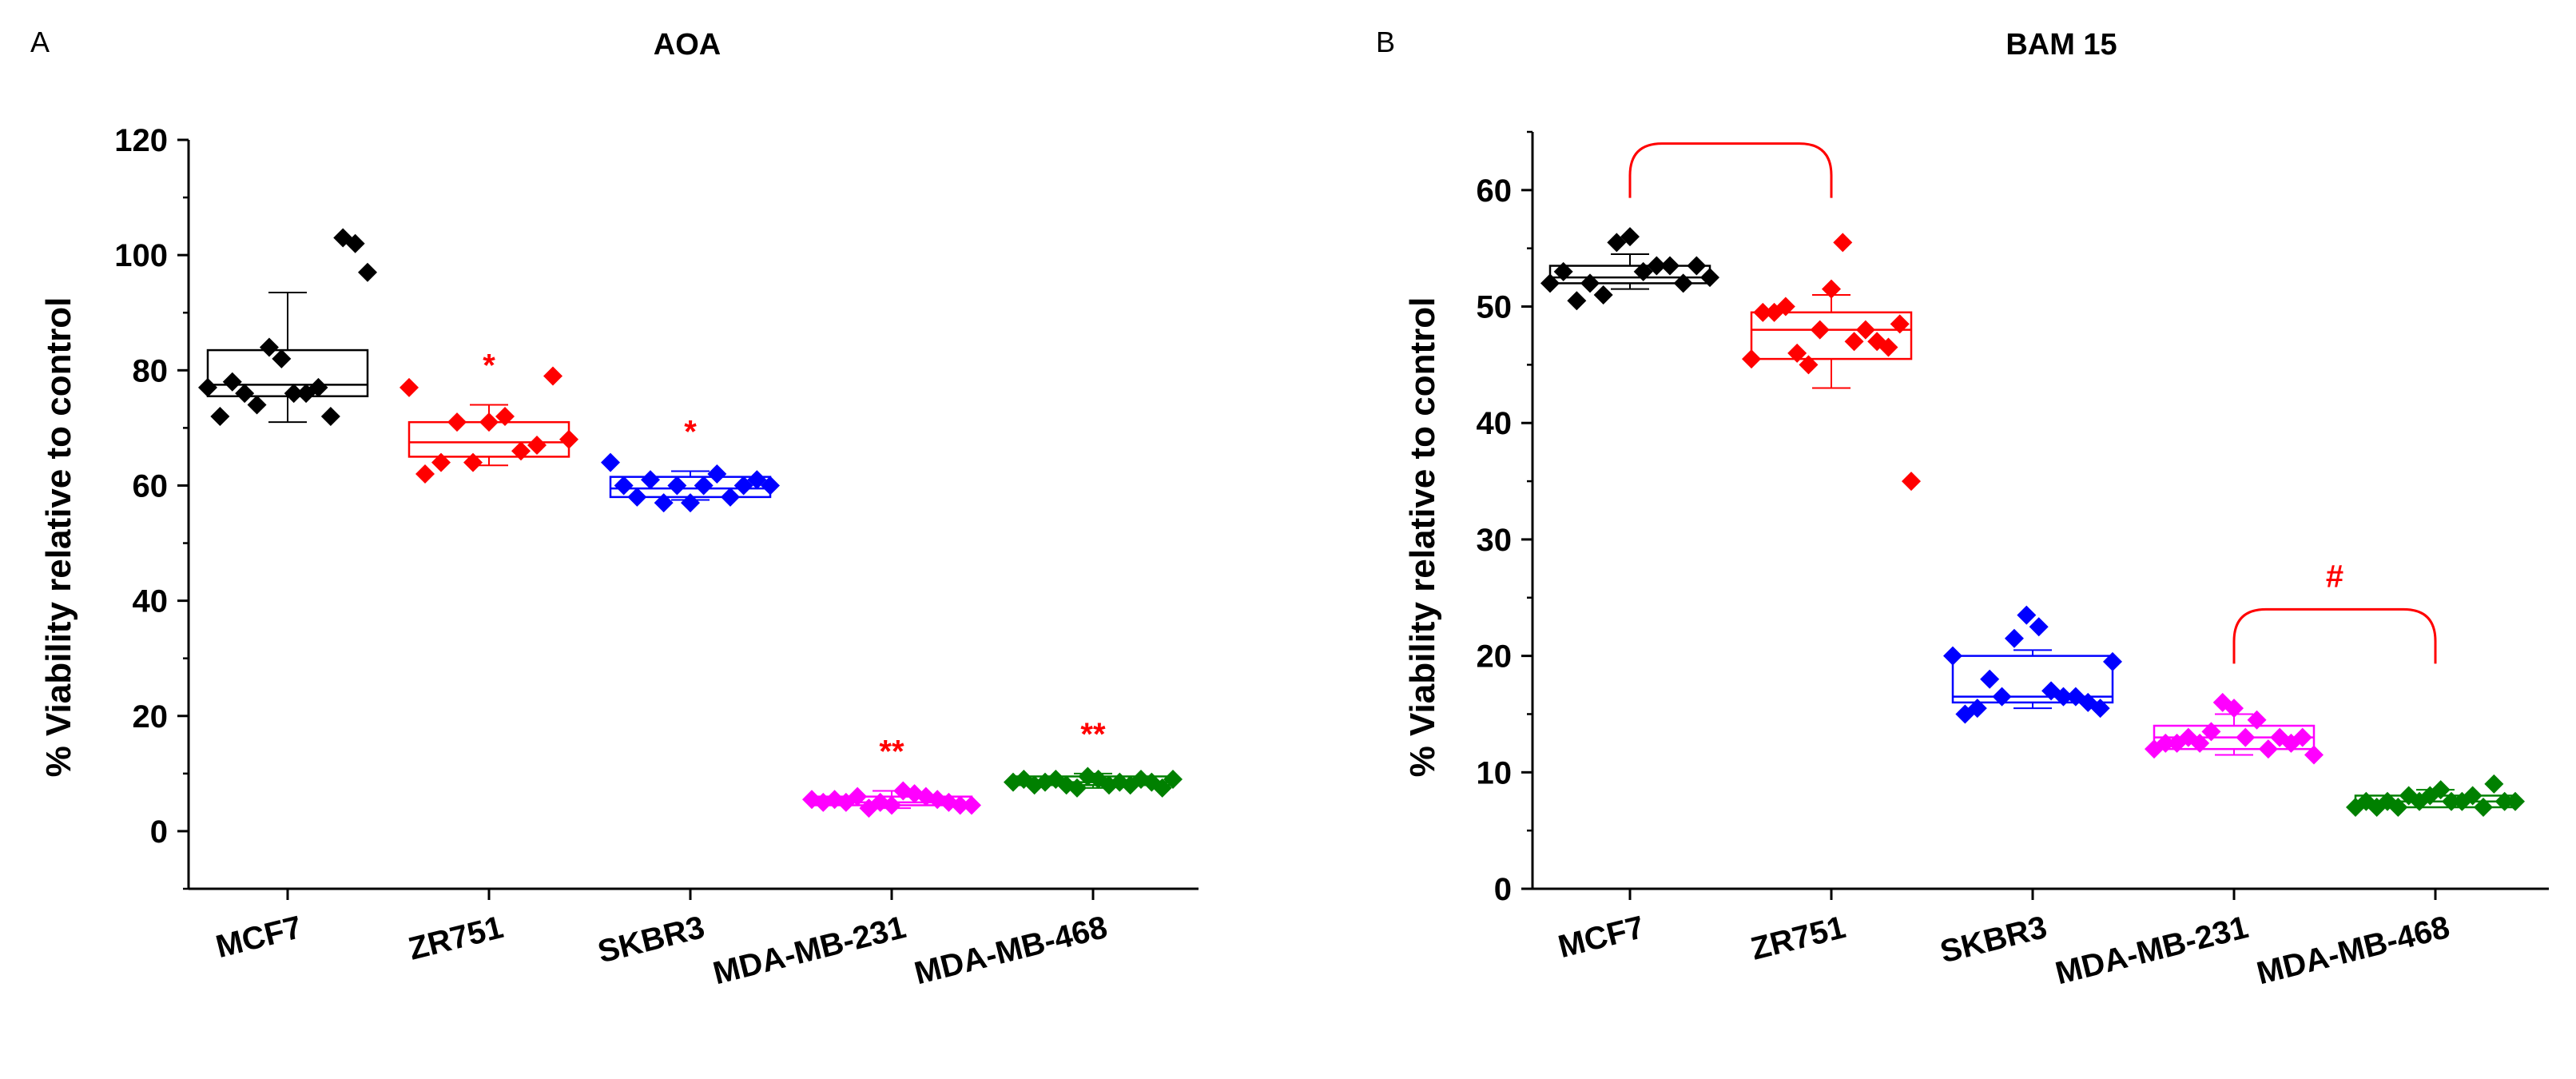  What do you see at coordinates (151, 486) in the screenshot?
I see `y-tick-label-a: 60` at bounding box center [151, 486].